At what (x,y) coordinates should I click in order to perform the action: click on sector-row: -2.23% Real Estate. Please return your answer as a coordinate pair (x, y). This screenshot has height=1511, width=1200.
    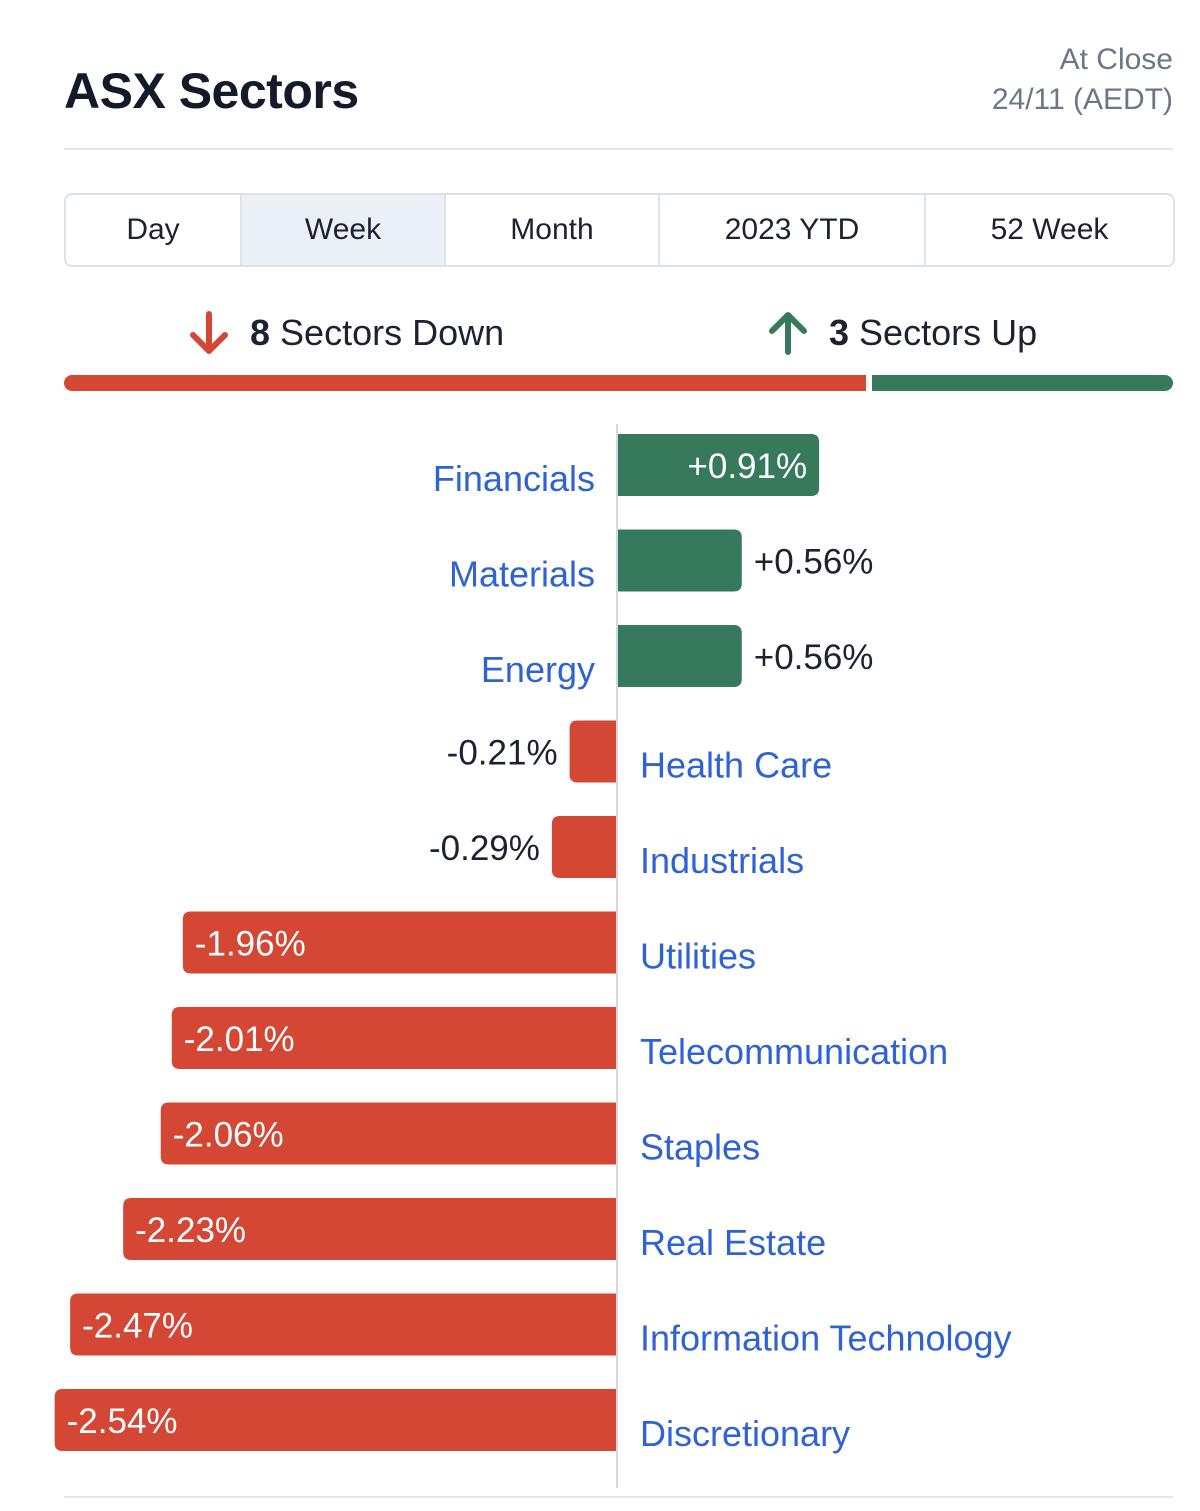
    Looking at the image, I should click on (474, 1230).